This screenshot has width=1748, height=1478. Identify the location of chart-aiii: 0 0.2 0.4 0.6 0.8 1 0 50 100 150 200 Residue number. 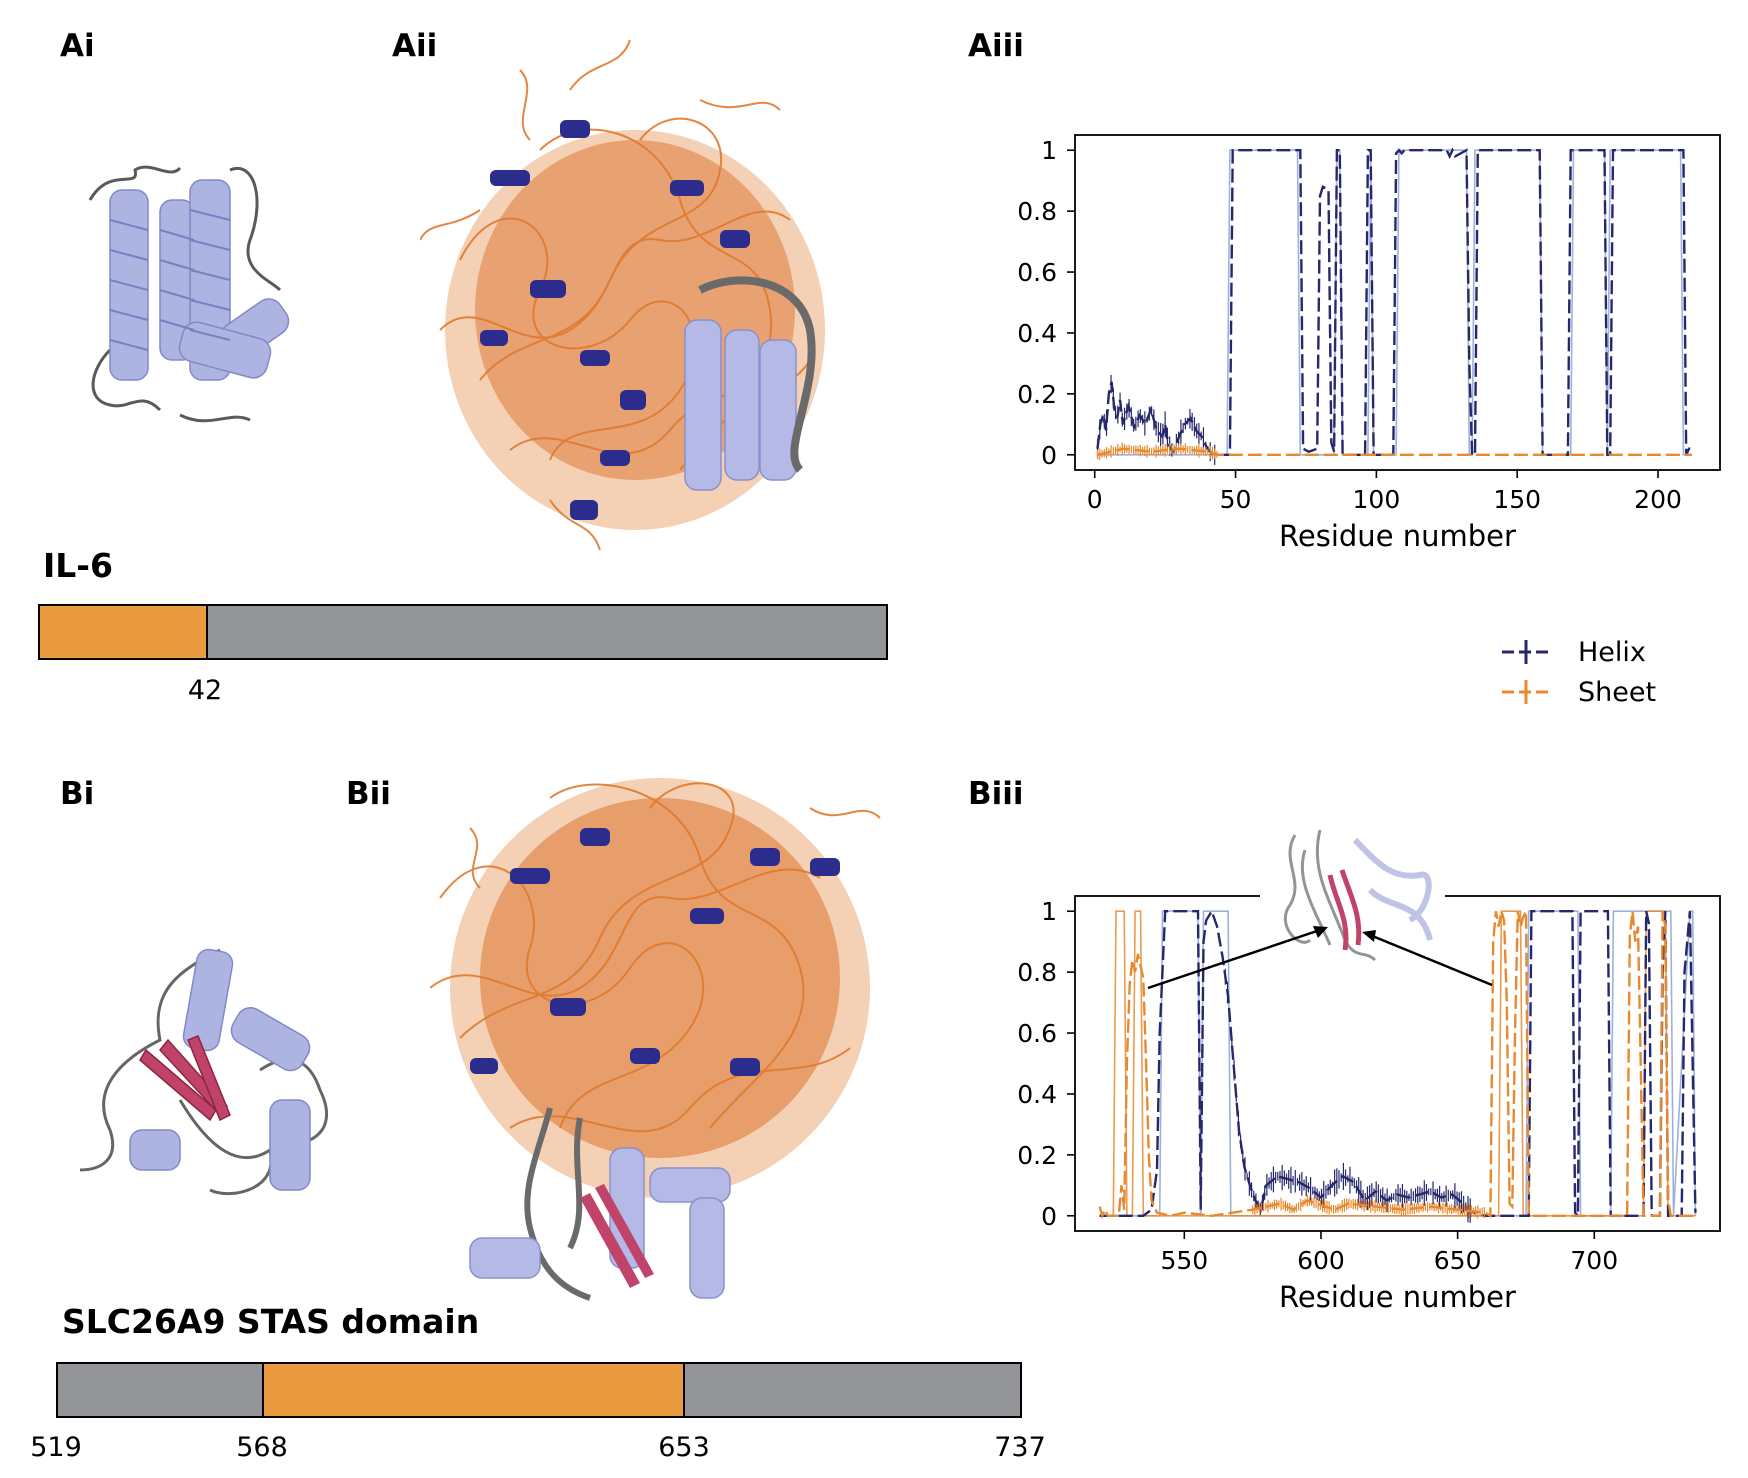
(1369, 343).